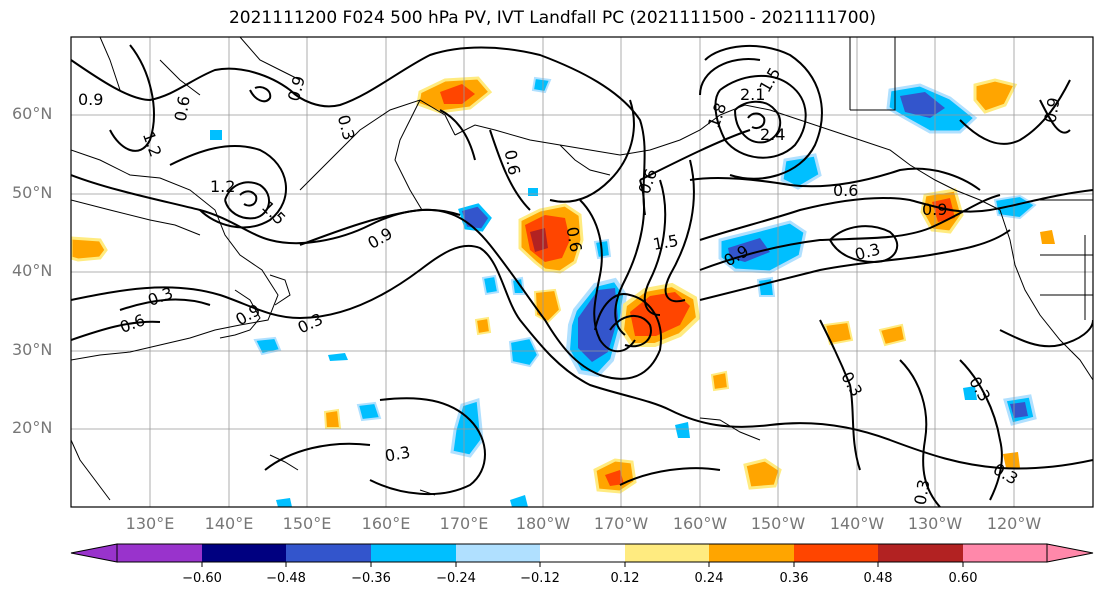 The image size is (1105, 601). I want to click on lon-label-120w: 120°W, so click(1014, 523).